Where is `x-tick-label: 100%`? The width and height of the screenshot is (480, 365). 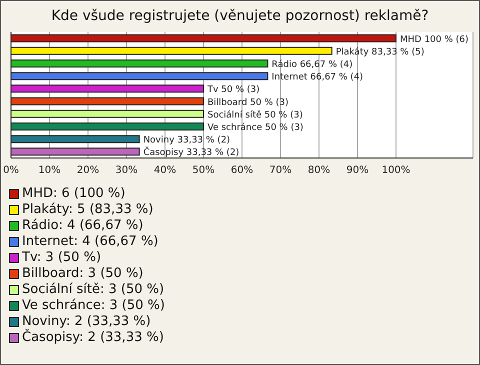
x-tick-label: 100% is located at coordinates (396, 170).